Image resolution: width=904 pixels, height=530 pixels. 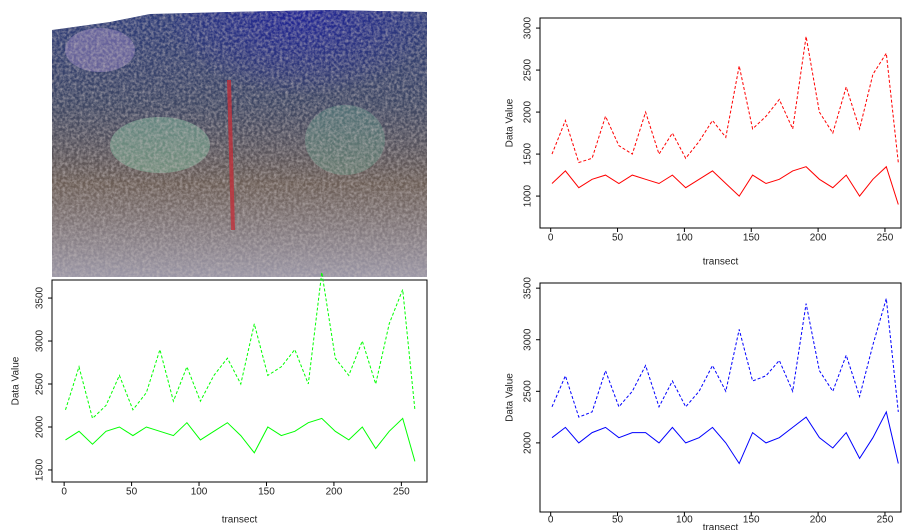 What do you see at coordinates (528, 196) in the screenshot?
I see `y-tick-label: 1000` at bounding box center [528, 196].